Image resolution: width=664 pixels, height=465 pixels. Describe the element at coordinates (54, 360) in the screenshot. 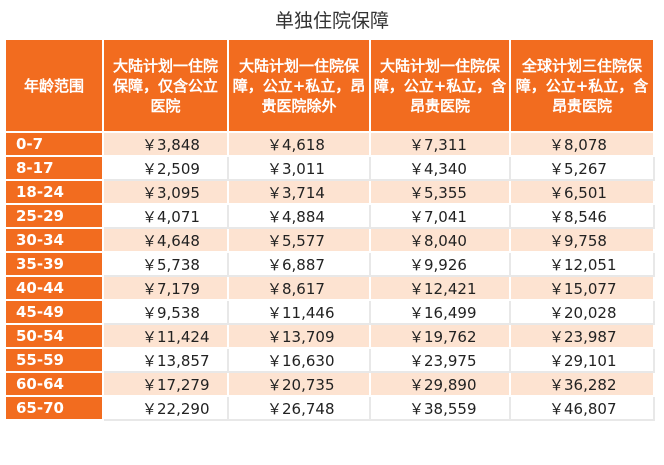

I see `age-range-cell: 55-59` at that location.